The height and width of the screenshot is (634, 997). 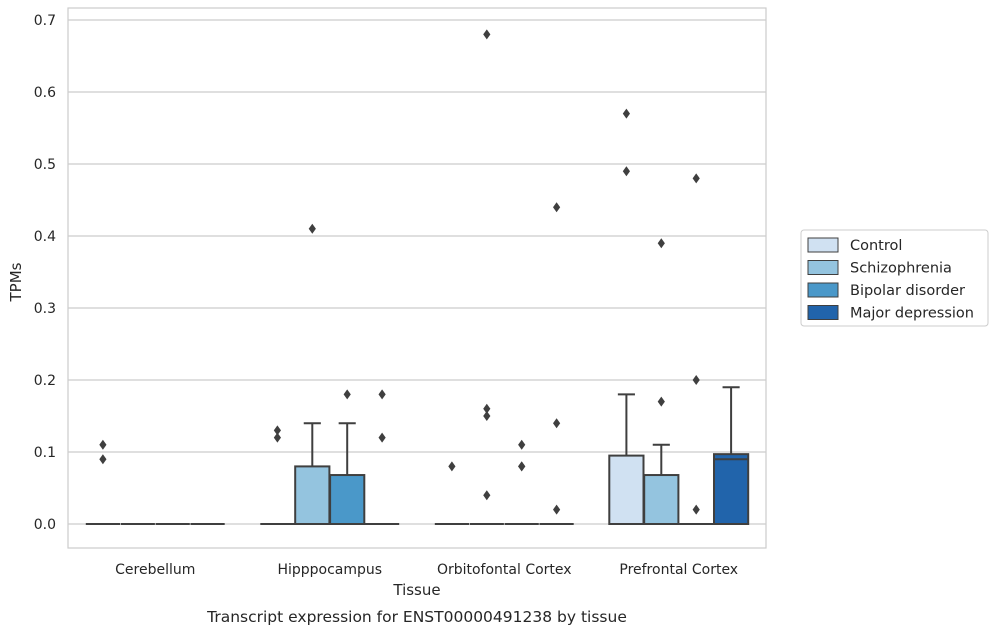 What do you see at coordinates (417, 456) in the screenshot?
I see `box-plots` at bounding box center [417, 456].